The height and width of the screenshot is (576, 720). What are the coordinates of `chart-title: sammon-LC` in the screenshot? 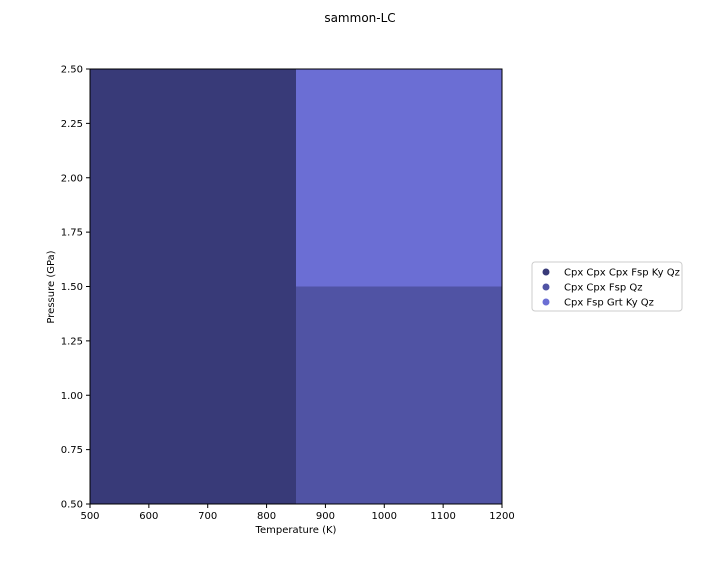 It's located at (359, 18).